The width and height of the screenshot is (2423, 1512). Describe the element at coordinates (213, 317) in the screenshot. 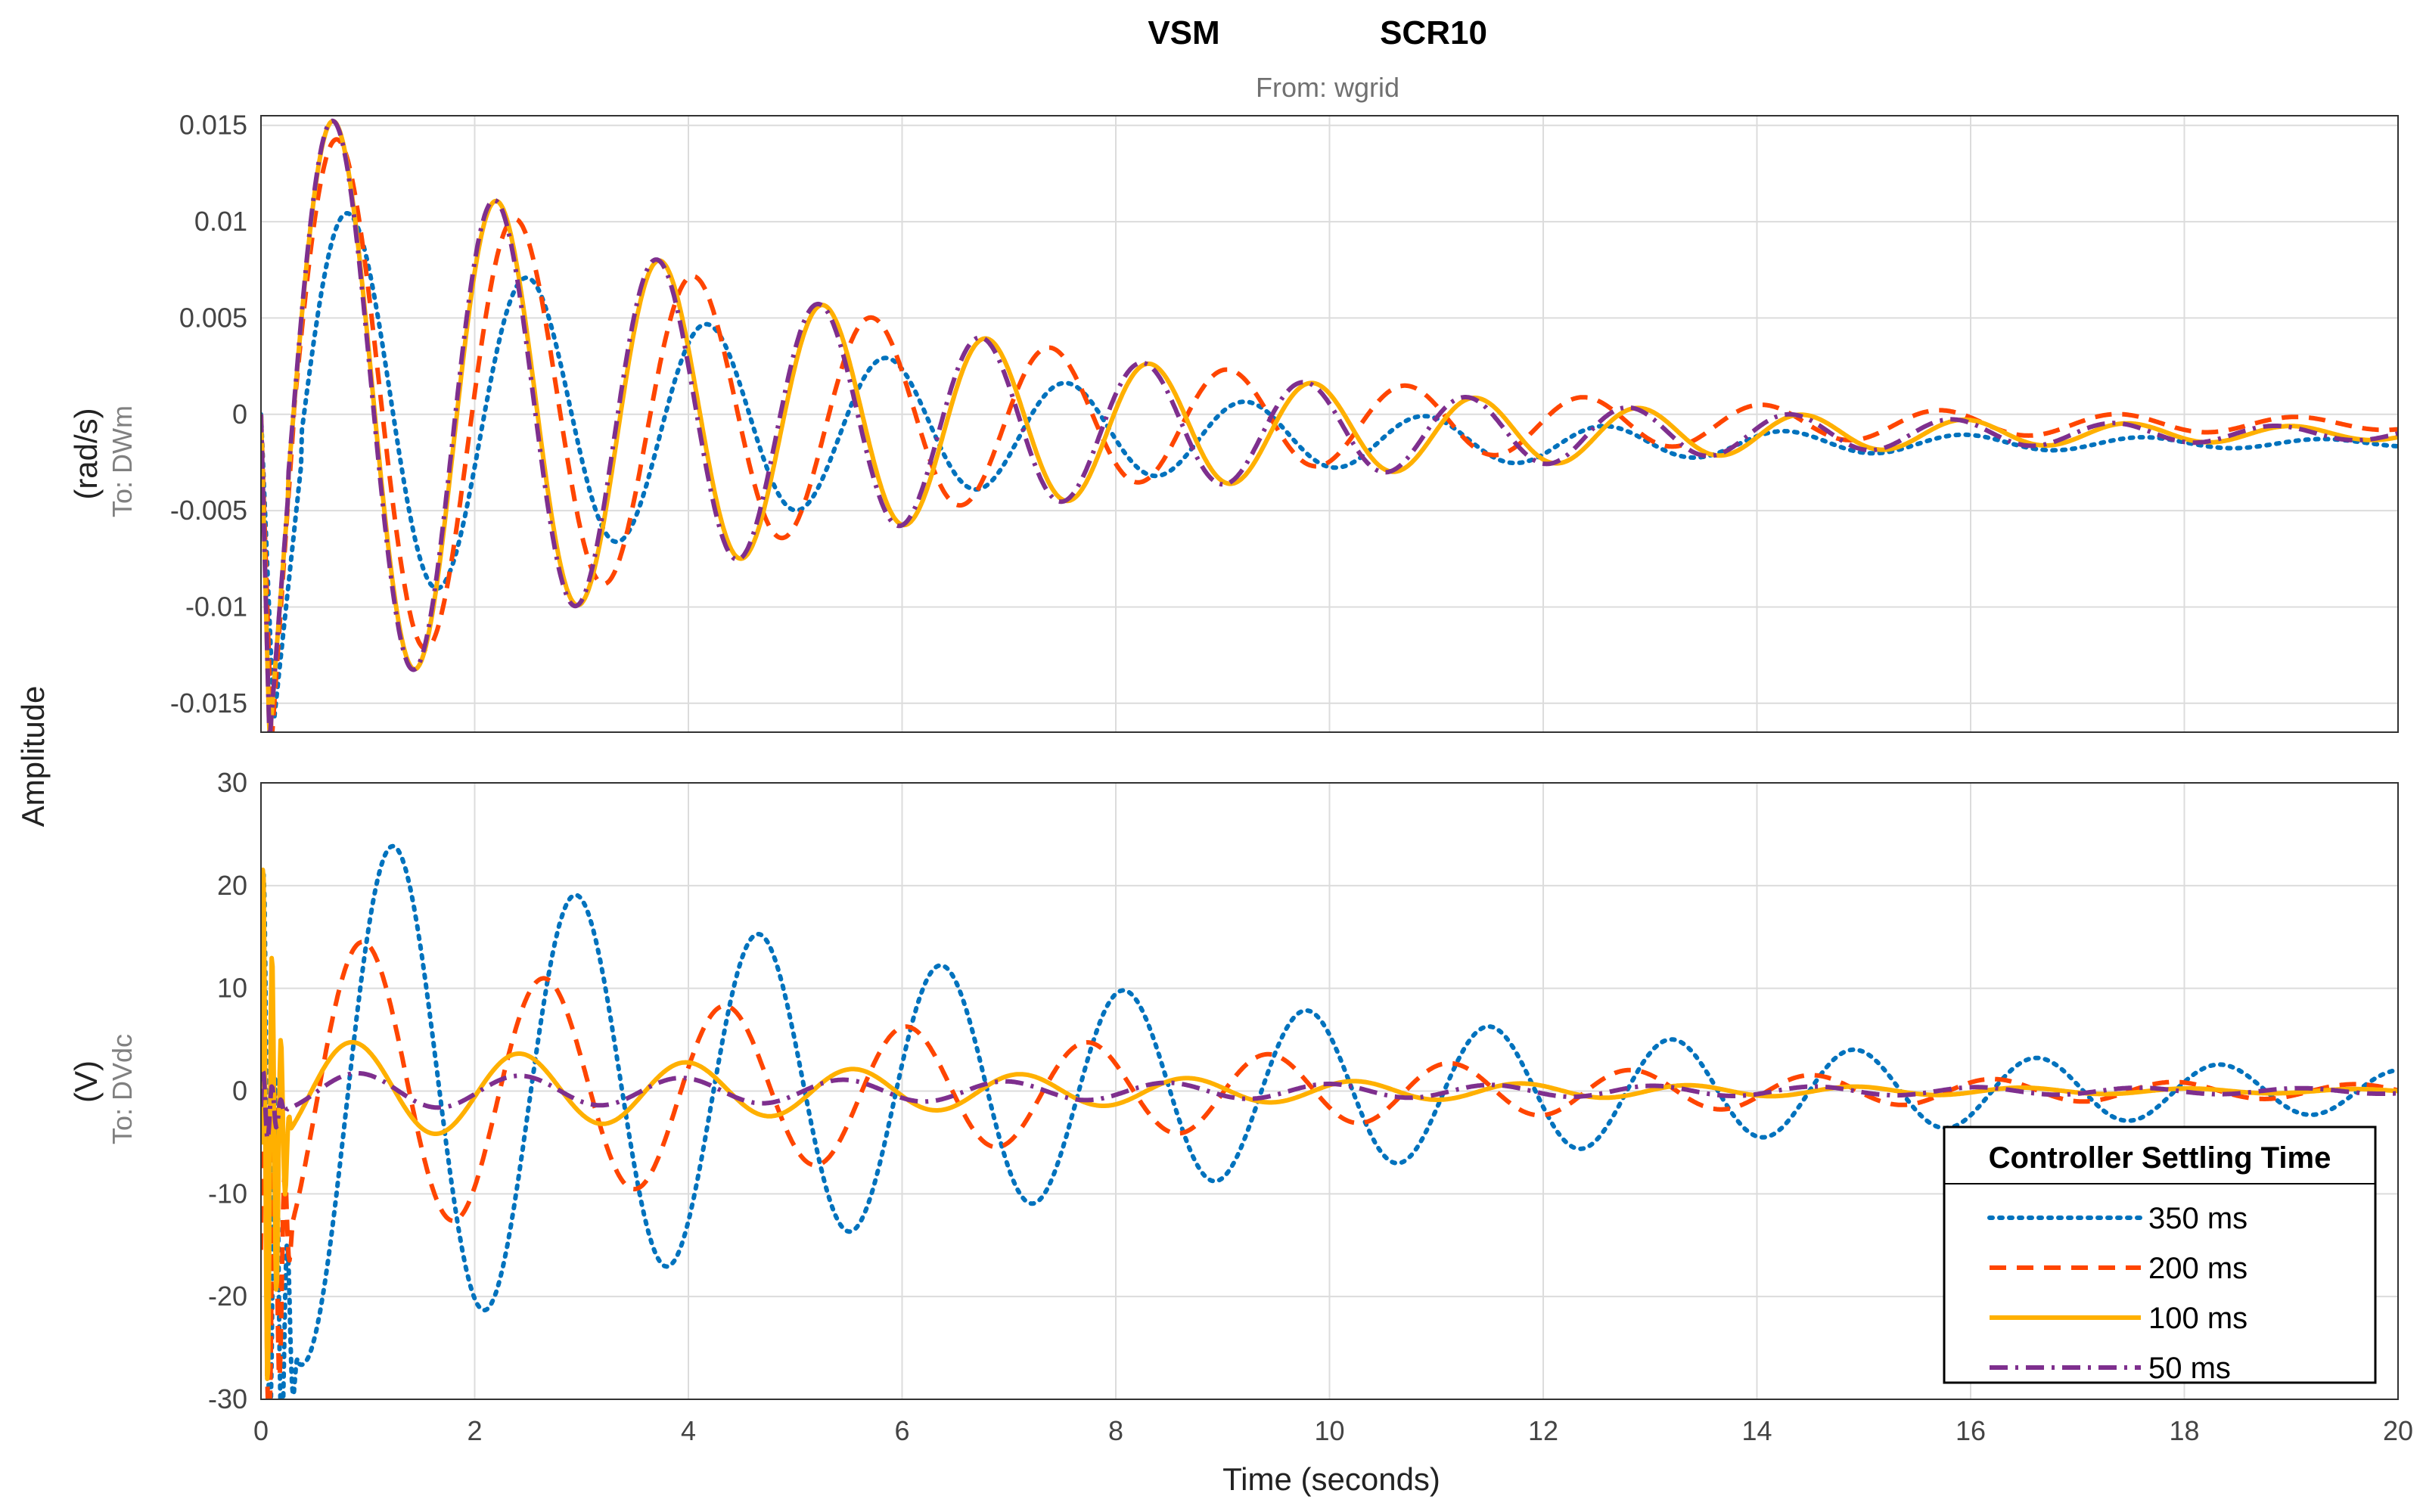

I see `top-y-tick-label: 0.005` at that location.